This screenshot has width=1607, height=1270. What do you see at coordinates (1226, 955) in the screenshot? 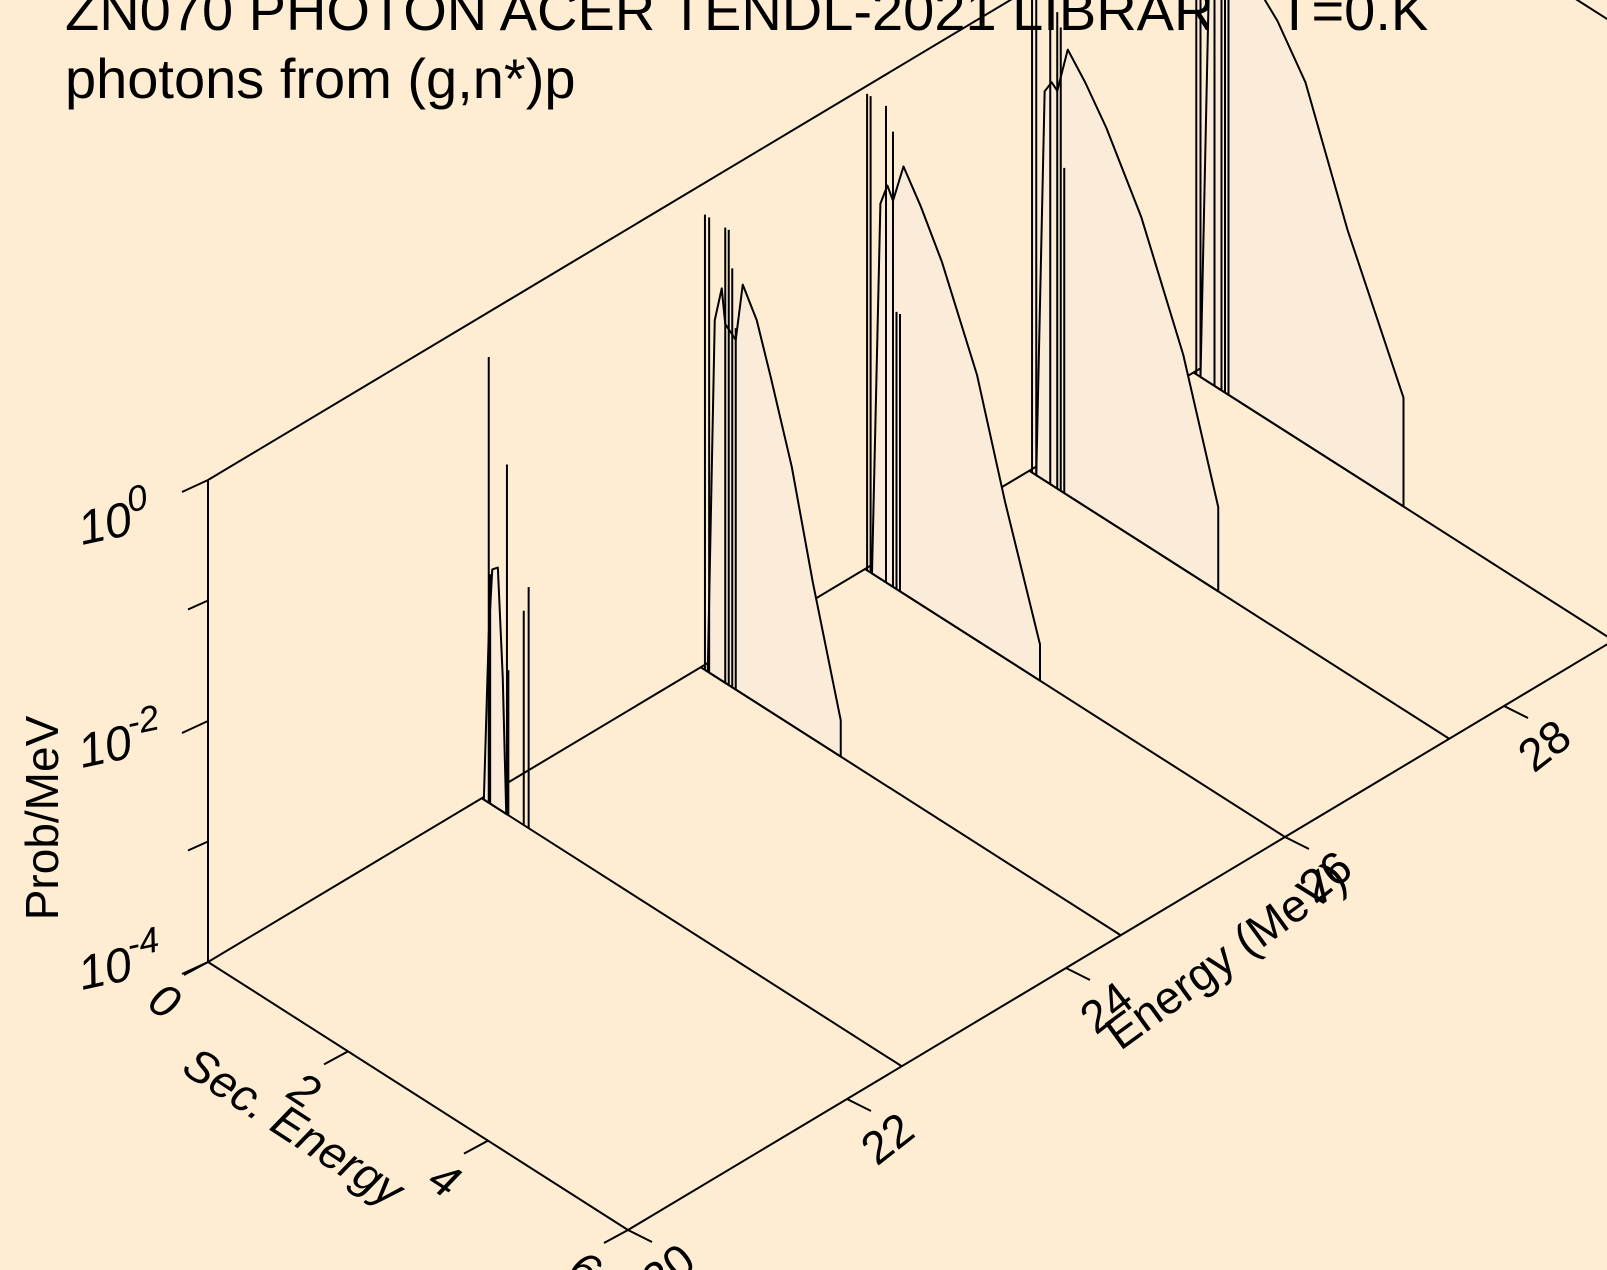
I see `y-axis-label: Energy (MeV)` at bounding box center [1226, 955].